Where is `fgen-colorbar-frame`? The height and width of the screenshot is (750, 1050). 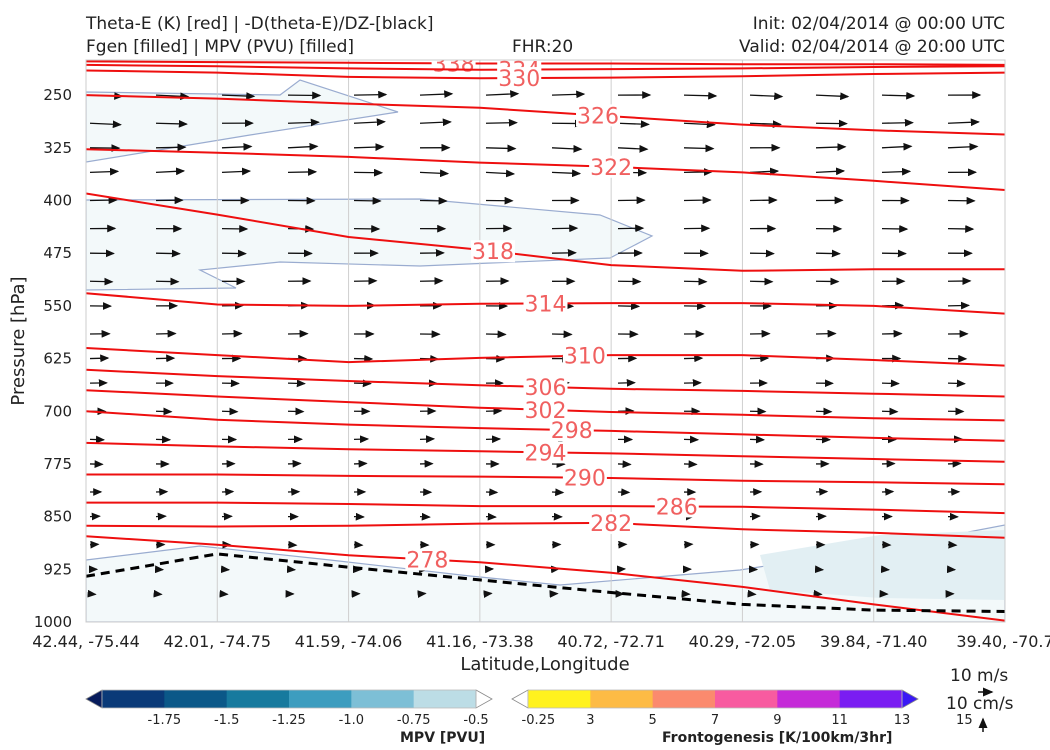
fgen-colorbar-frame is located at coordinates (715, 699).